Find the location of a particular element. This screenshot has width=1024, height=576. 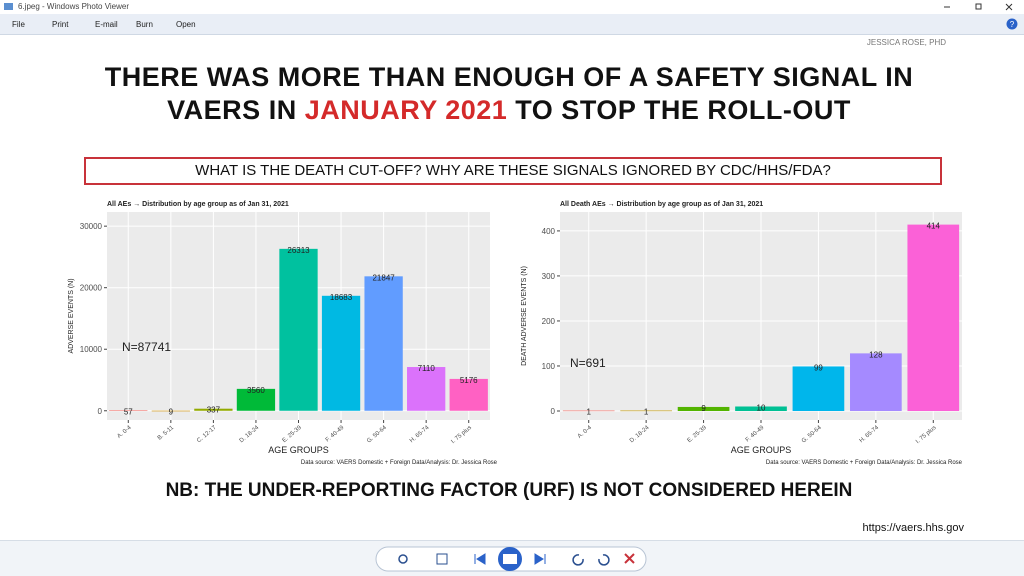

menu-item: E-mail is located at coordinates (106, 24).